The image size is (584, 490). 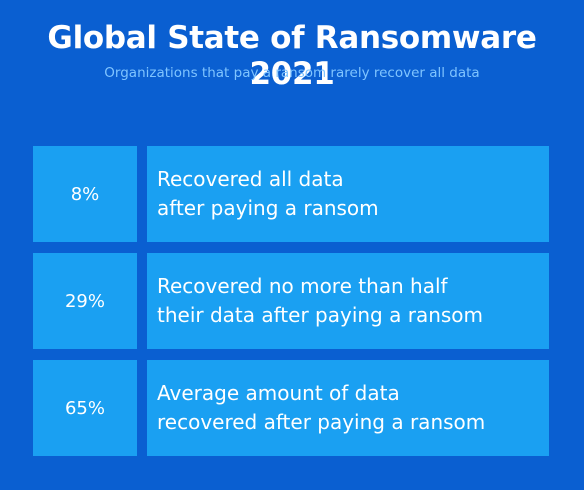 I want to click on stat-value: 29%, so click(x=85, y=301).